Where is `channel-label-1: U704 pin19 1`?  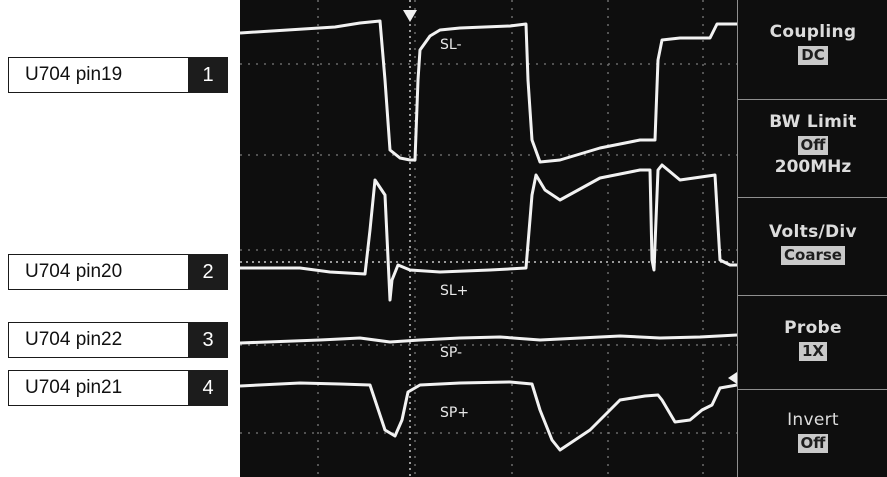 channel-label-1: U704 pin19 1 is located at coordinates (118, 75).